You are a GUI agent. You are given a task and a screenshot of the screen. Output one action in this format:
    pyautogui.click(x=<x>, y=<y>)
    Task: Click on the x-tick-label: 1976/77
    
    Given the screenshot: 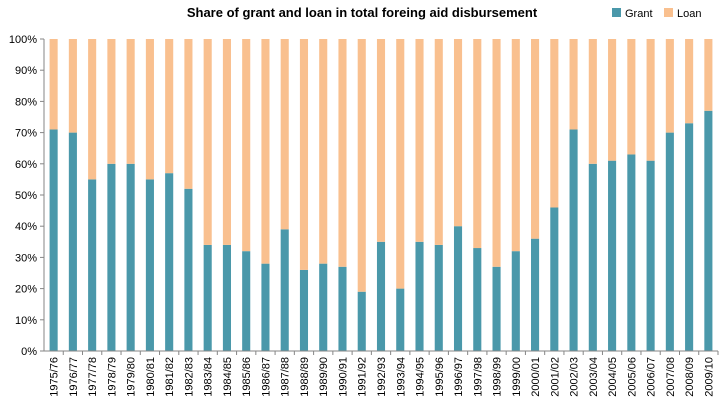 What is the action you would take?
    pyautogui.click(x=74, y=377)
    